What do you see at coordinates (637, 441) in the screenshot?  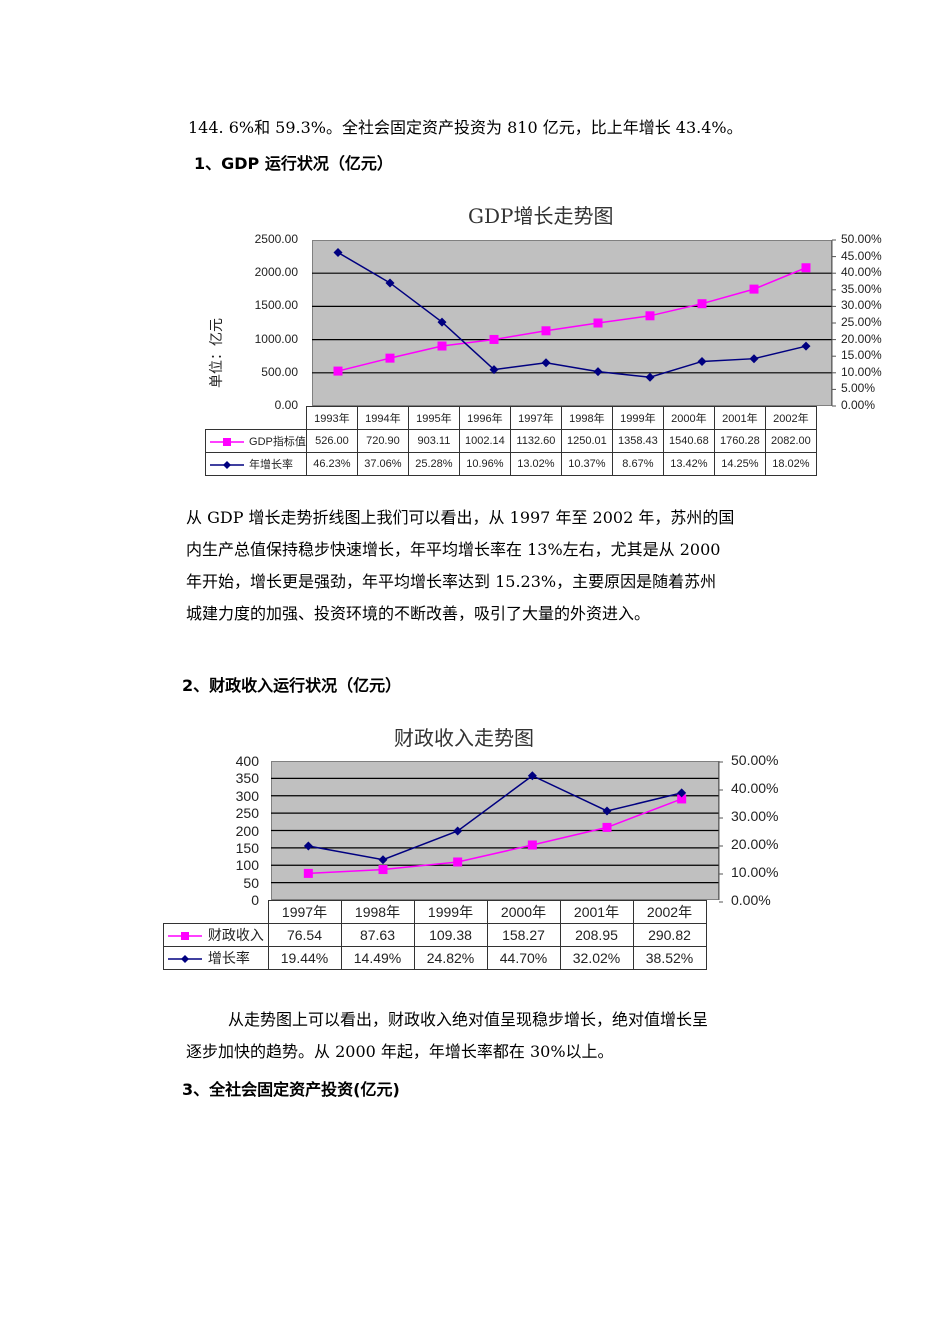 I see `table-cell: 1358.43` at bounding box center [637, 441].